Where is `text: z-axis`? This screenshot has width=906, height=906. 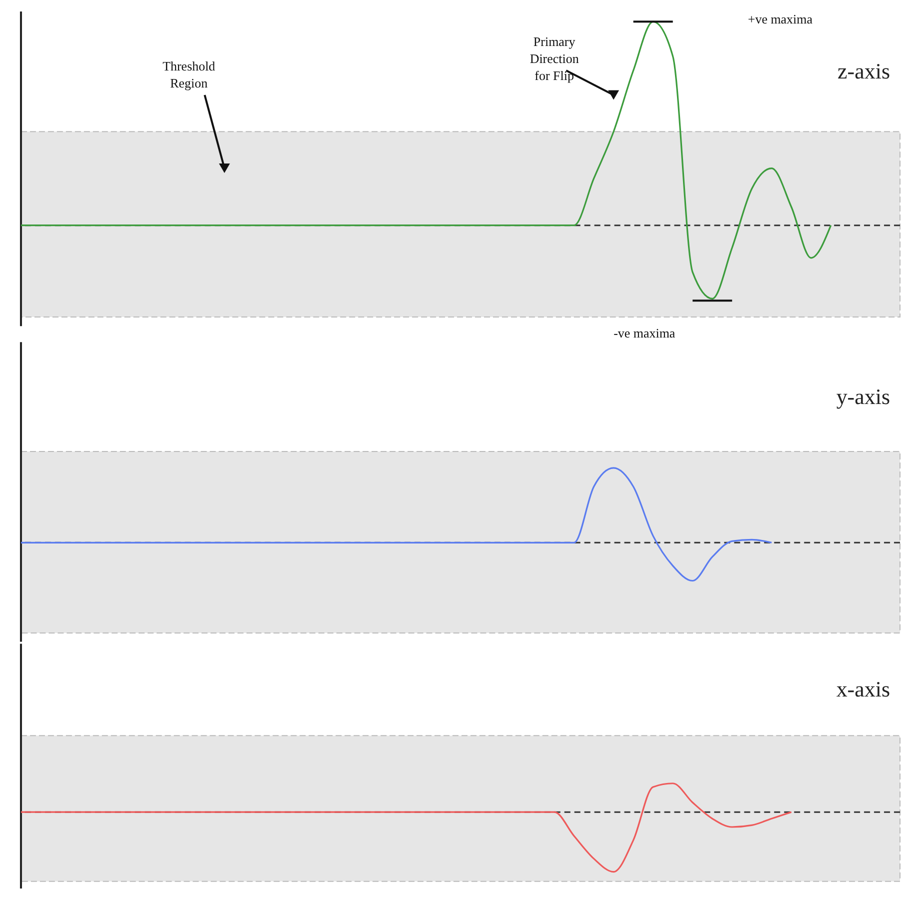
text: z-axis is located at coordinates (864, 71).